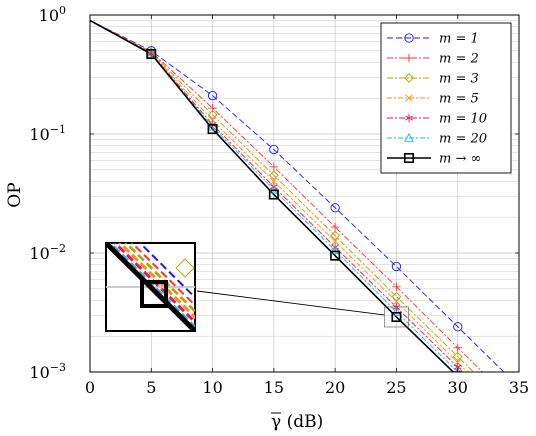 The image size is (536, 436). I want to click on y-tick-label: 10⁻¹, so click(47, 133).